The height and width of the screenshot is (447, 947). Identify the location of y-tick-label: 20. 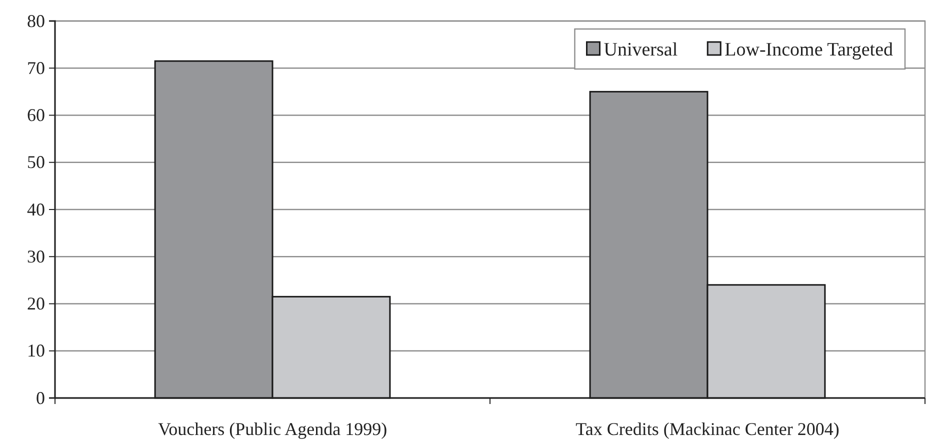
(36, 304).